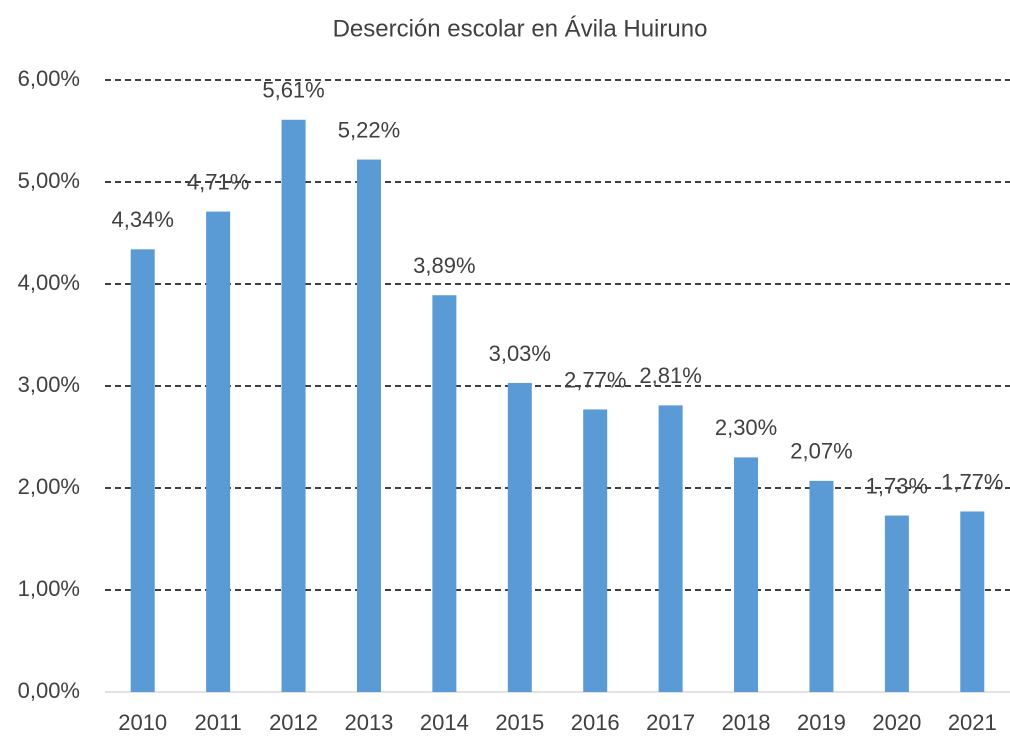 This screenshot has height=736, width=1010. What do you see at coordinates (143, 219) in the screenshot?
I see `data-label: 4,34%` at bounding box center [143, 219].